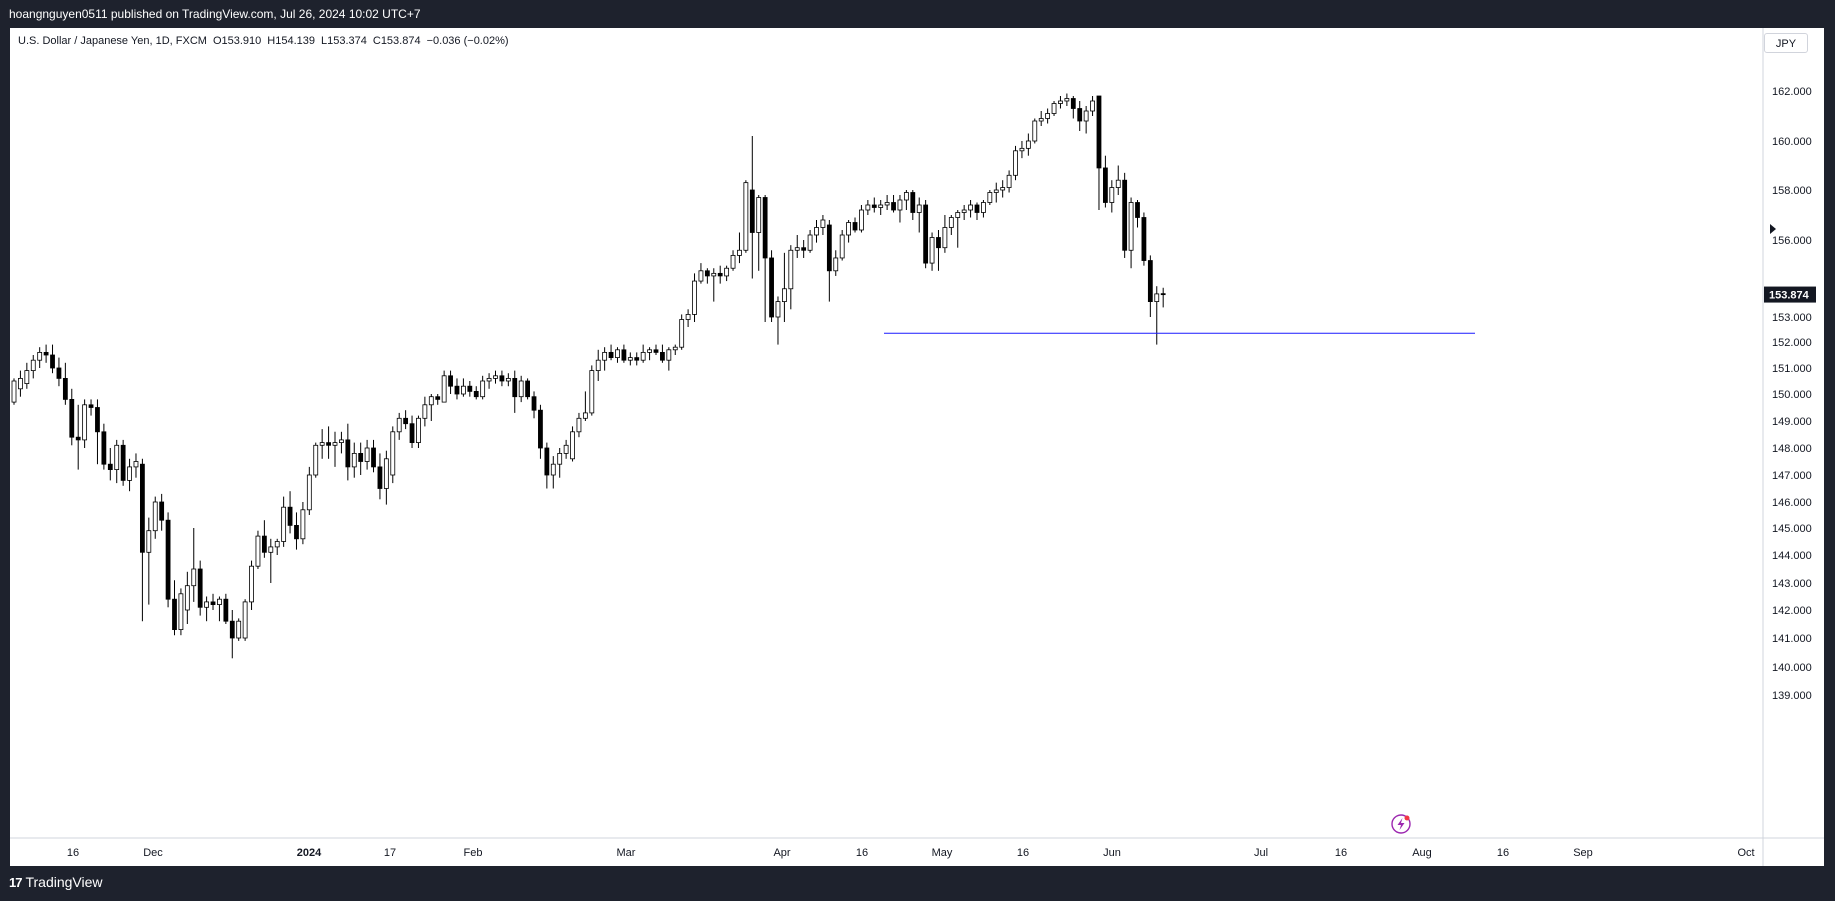 This screenshot has width=1835, height=901. I want to click on last-price-label: 153.874, so click(1789, 296).